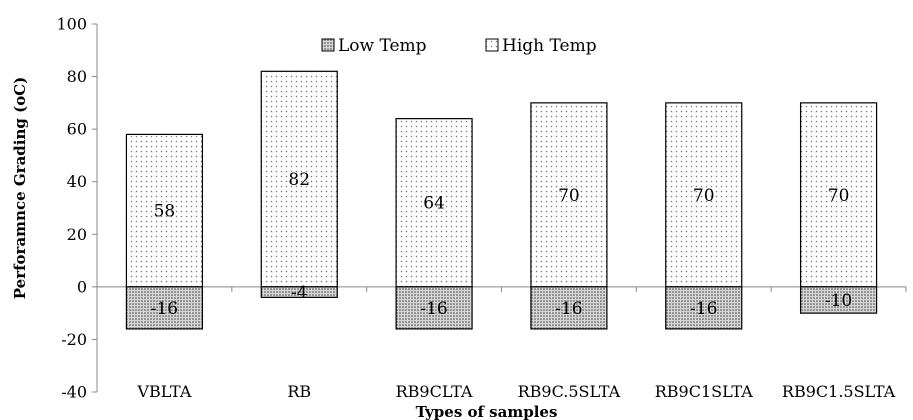 This screenshot has height=420, width=913. What do you see at coordinates (487, 411) in the screenshot?
I see `x-axis-title: Types of samples` at bounding box center [487, 411].